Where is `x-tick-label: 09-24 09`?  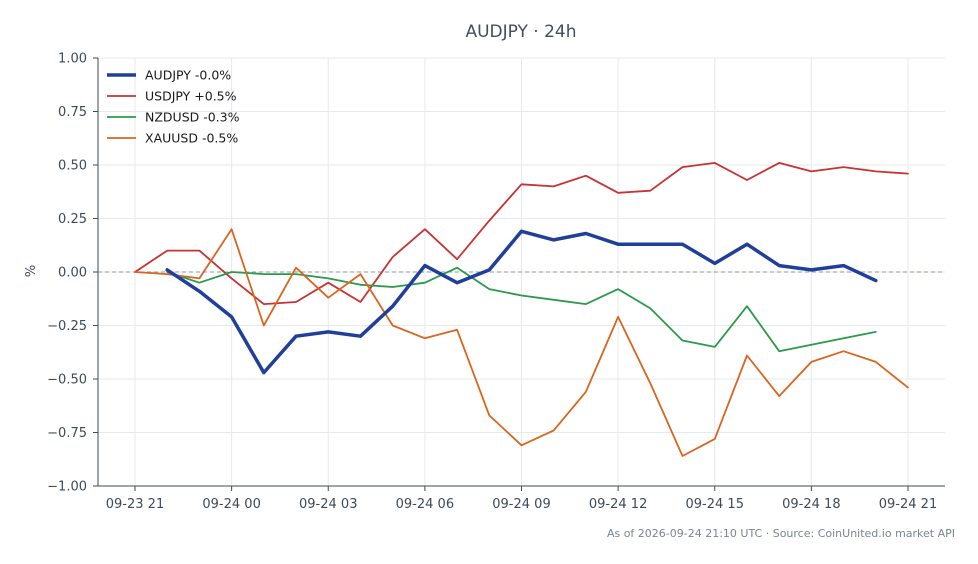
x-tick-label: 09-24 09 is located at coordinates (521, 504).